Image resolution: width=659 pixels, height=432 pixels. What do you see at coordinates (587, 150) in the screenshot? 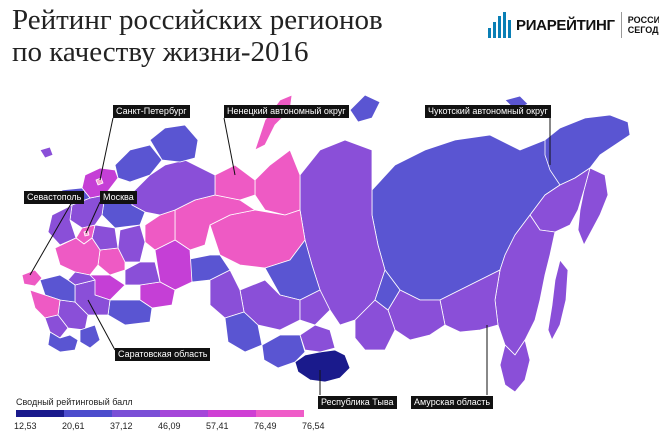
I see `region-chukotka` at bounding box center [587, 150].